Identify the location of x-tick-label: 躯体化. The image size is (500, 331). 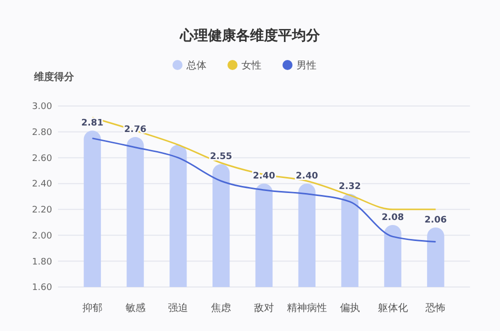
(393, 308).